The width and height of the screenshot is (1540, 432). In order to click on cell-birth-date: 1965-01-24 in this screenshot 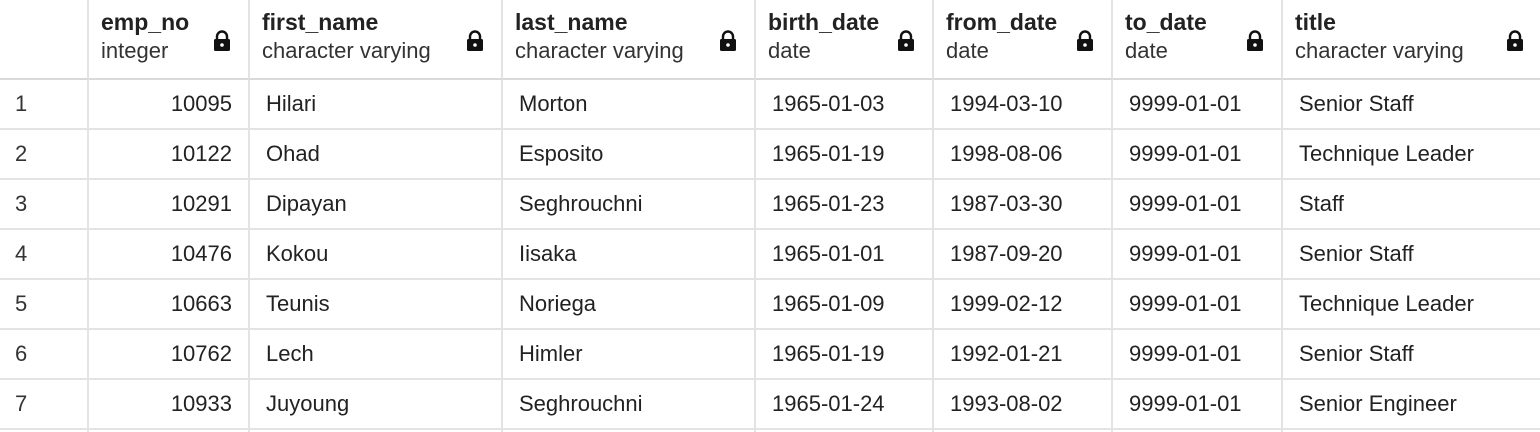, I will do `click(845, 405)`.